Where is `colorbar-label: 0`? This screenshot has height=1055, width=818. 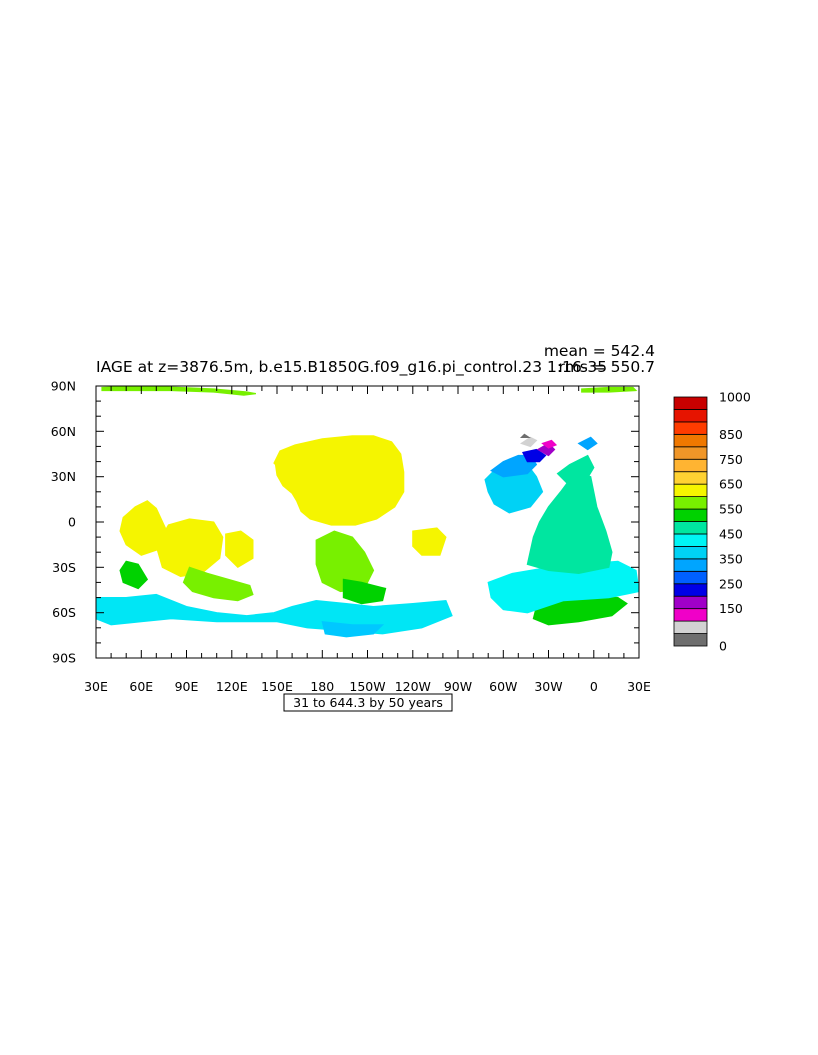
colorbar-label: 0 is located at coordinates (723, 646).